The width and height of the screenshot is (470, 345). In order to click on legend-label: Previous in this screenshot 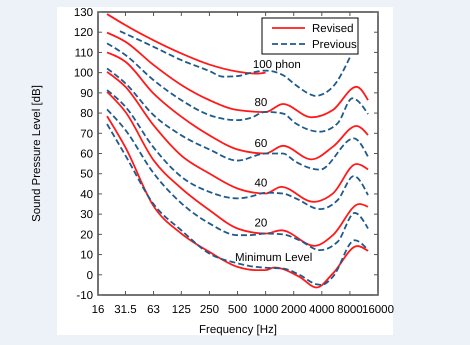, I will do `click(334, 45)`.